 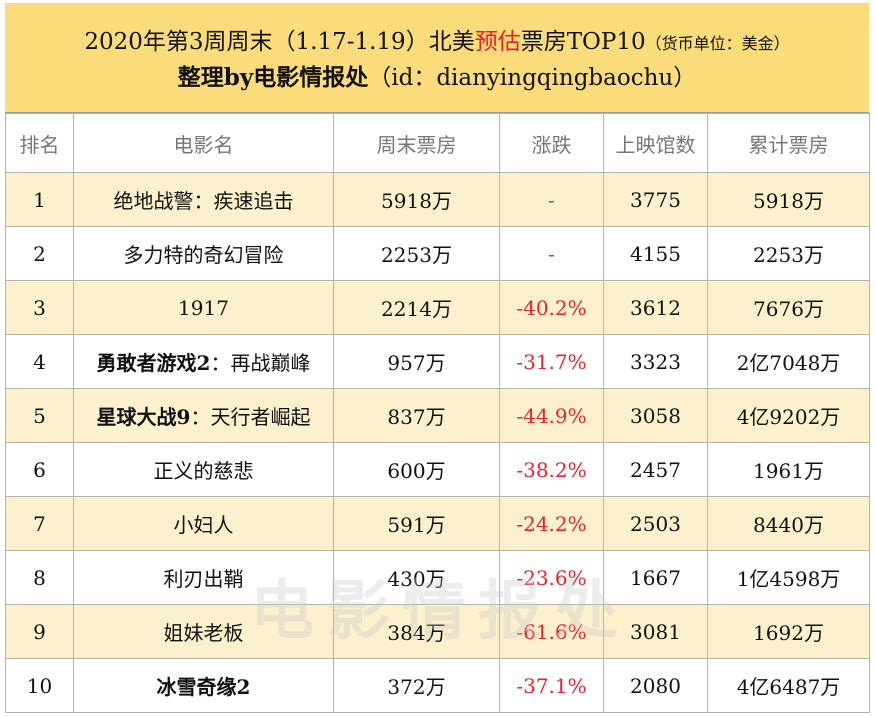 I want to click on movie-title-cell: 正义的慈悲, so click(x=203, y=469).